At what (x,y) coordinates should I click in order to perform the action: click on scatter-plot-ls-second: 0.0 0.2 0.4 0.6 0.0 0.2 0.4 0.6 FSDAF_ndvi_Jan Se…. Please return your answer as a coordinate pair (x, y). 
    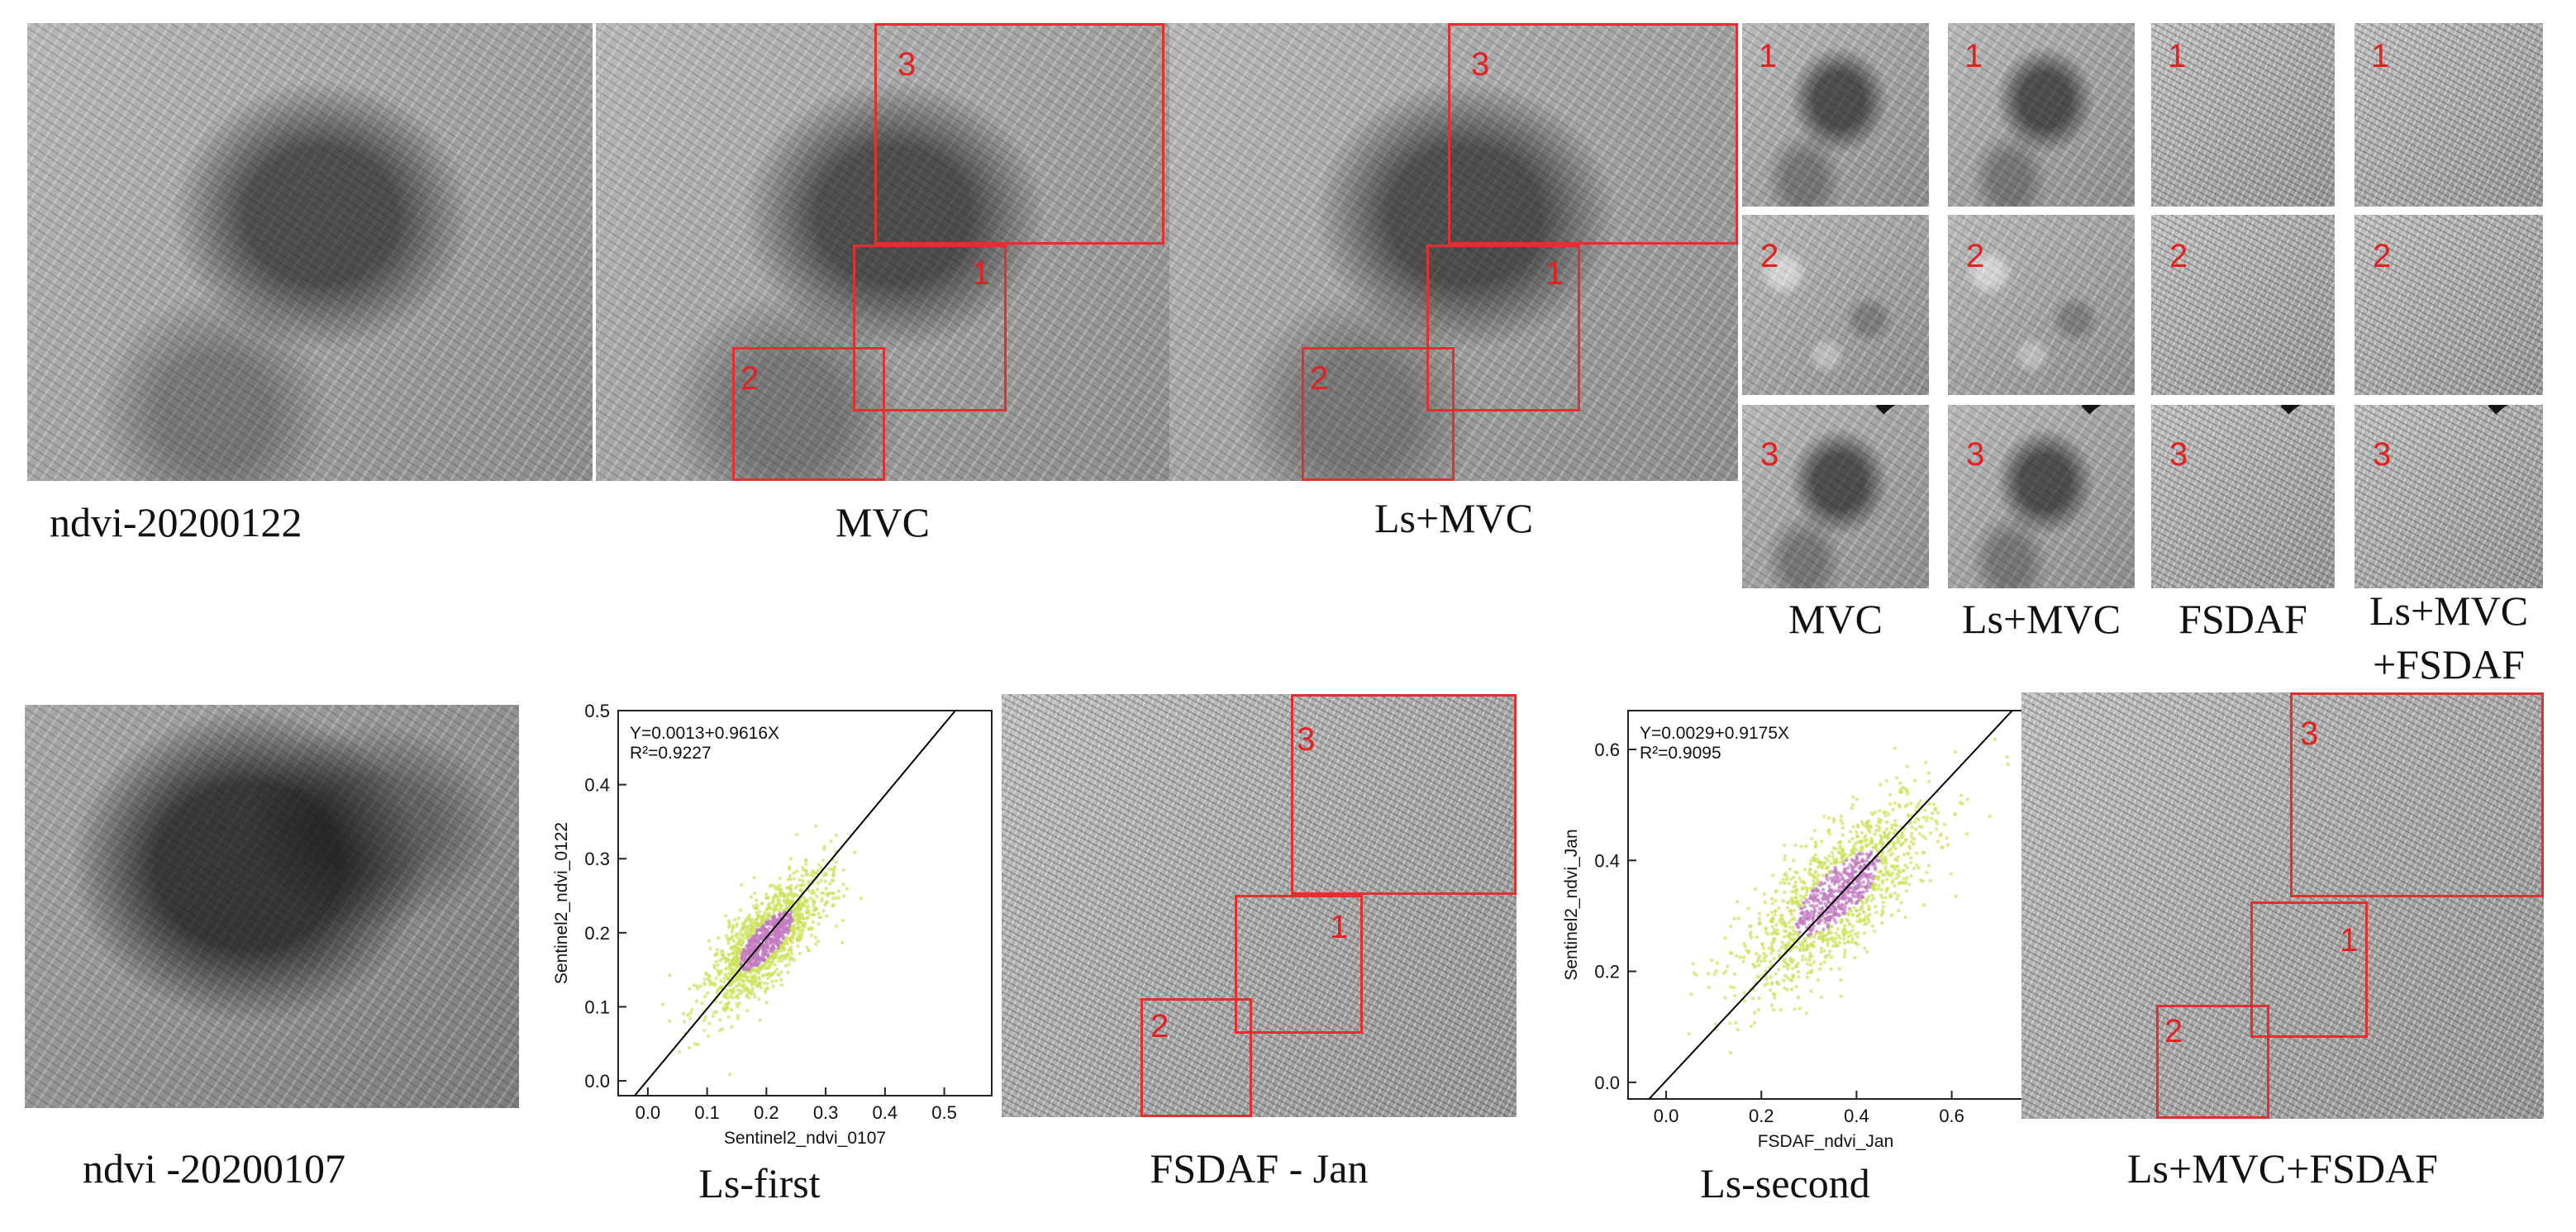
    Looking at the image, I should click on (1793, 930).